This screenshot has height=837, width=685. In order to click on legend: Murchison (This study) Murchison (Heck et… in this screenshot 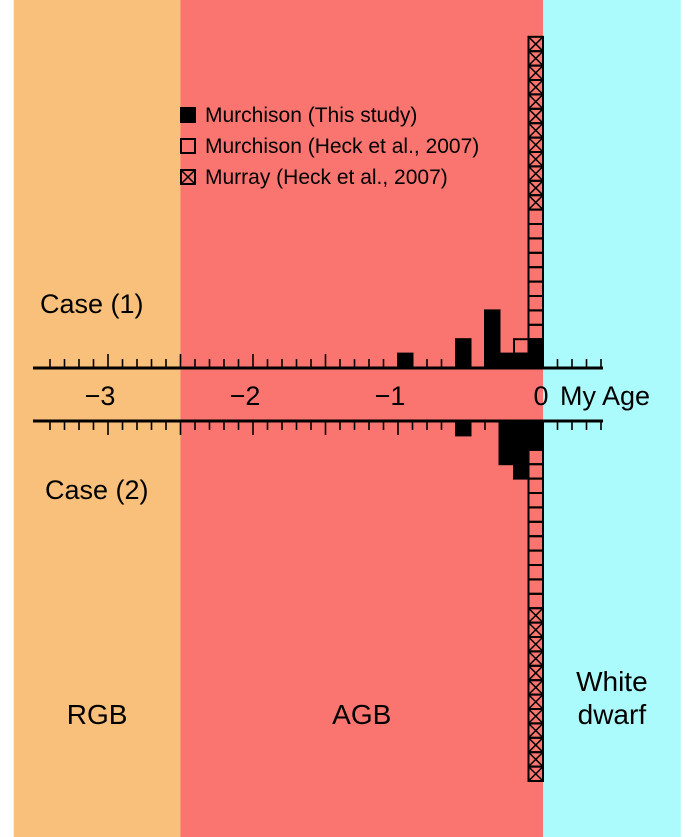, I will do `click(329, 146)`.